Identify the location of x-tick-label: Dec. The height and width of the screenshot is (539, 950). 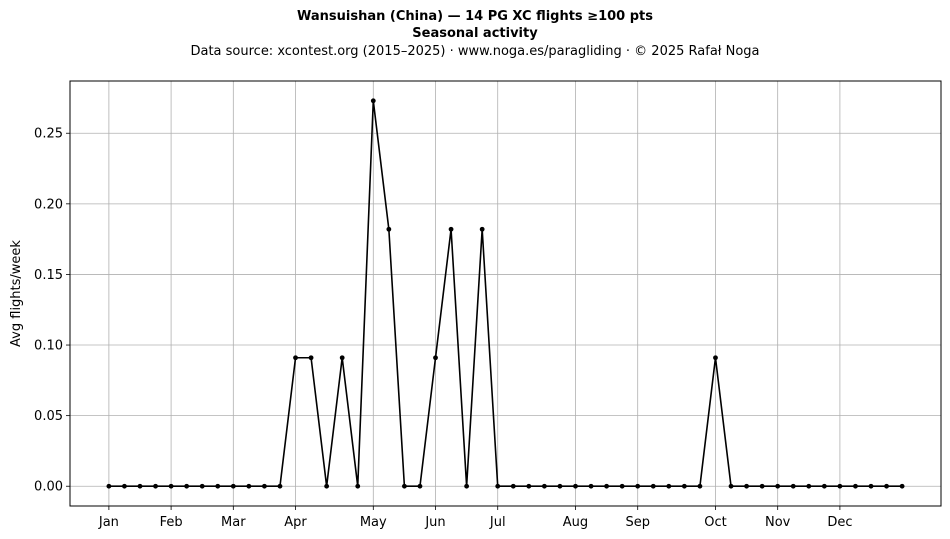
(839, 522).